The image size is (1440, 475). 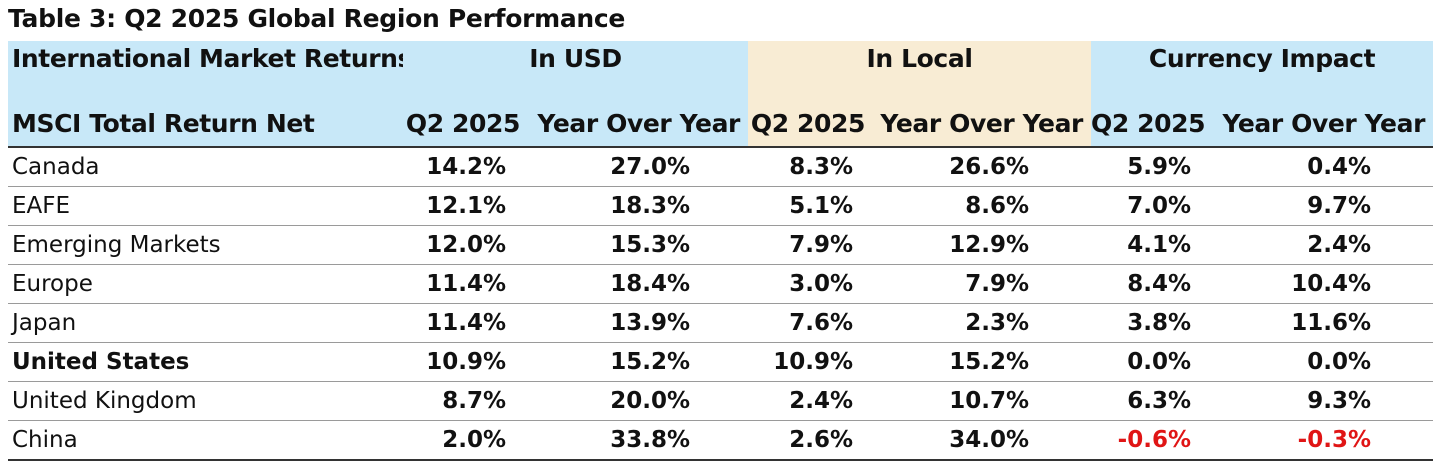 What do you see at coordinates (982, 401) in the screenshot?
I see `local-yoy-value: 10.7%` at bounding box center [982, 401].